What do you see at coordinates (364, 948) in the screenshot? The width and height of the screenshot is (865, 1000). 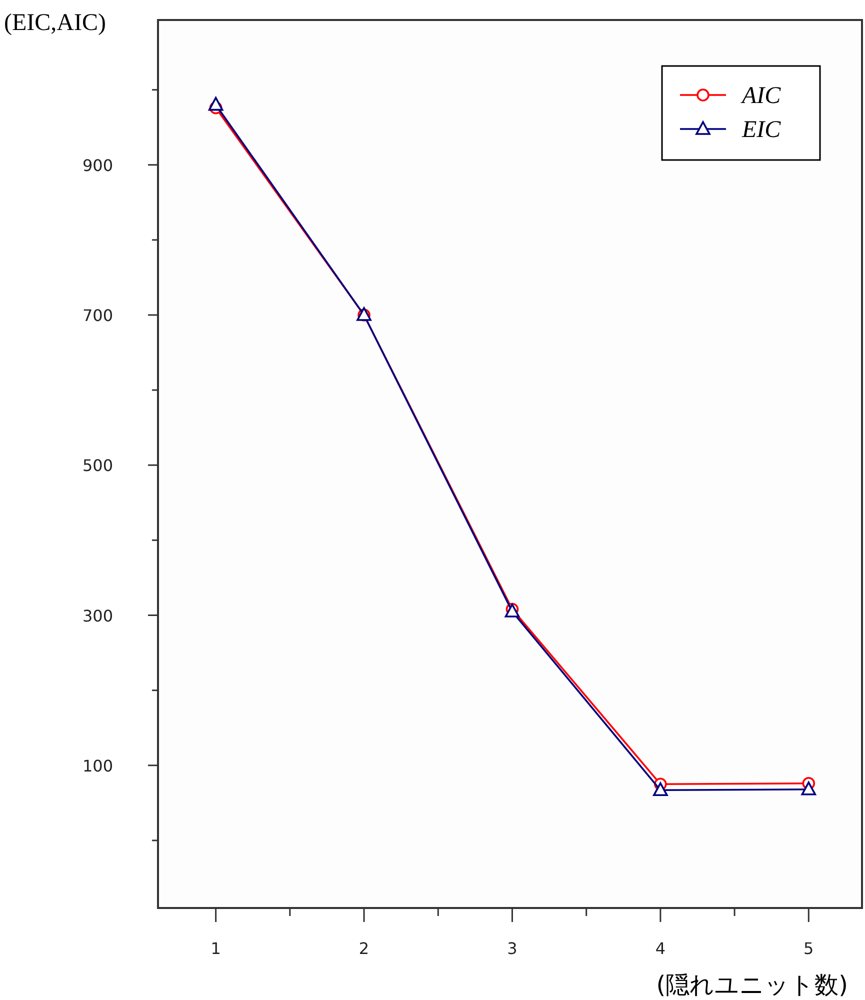 I see `x-tick-label: 2` at bounding box center [364, 948].